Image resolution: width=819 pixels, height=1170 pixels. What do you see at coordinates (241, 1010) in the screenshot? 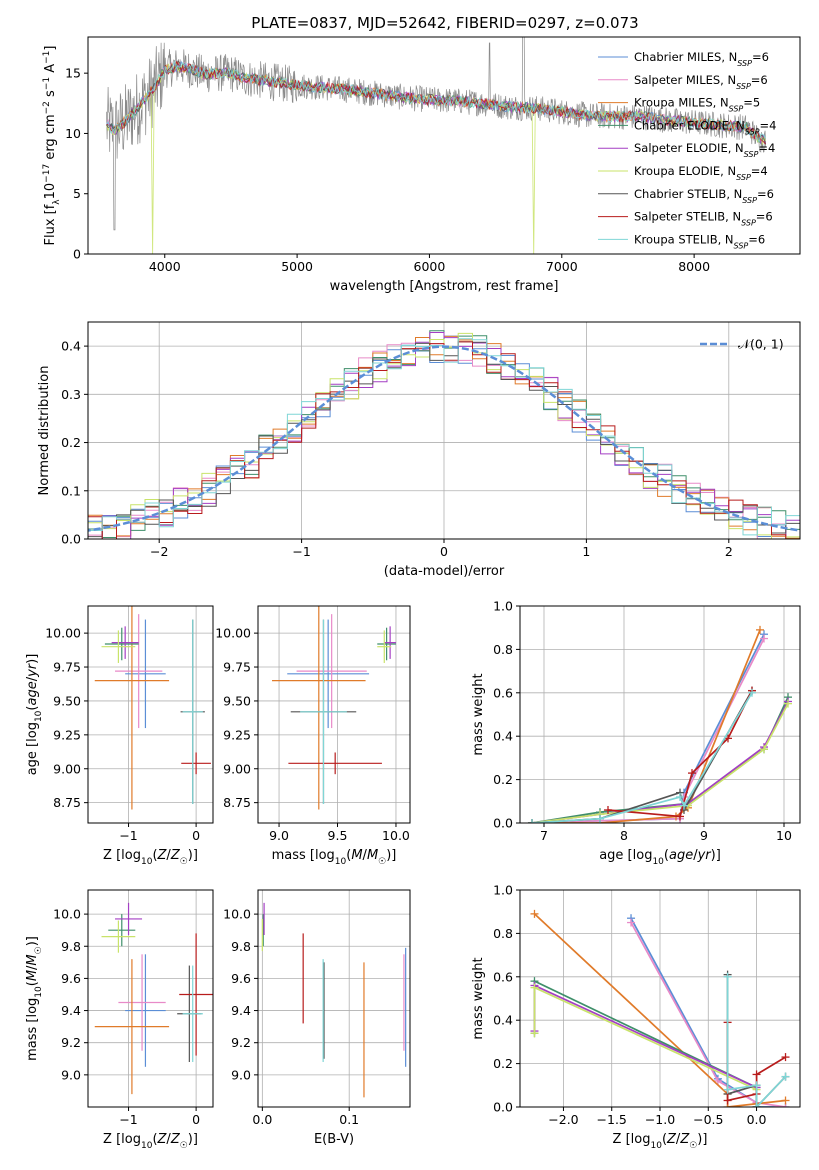
I see `y-tick-label: 9.4` at bounding box center [241, 1010].